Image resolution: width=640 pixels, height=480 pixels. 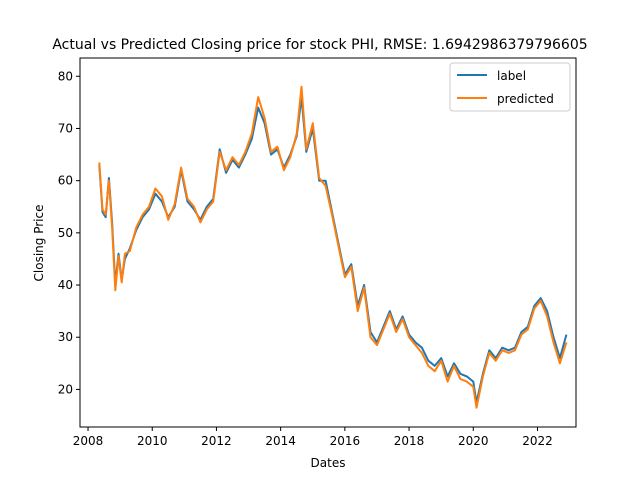 What do you see at coordinates (328, 463) in the screenshot?
I see `x-axis-label: Dates` at bounding box center [328, 463].